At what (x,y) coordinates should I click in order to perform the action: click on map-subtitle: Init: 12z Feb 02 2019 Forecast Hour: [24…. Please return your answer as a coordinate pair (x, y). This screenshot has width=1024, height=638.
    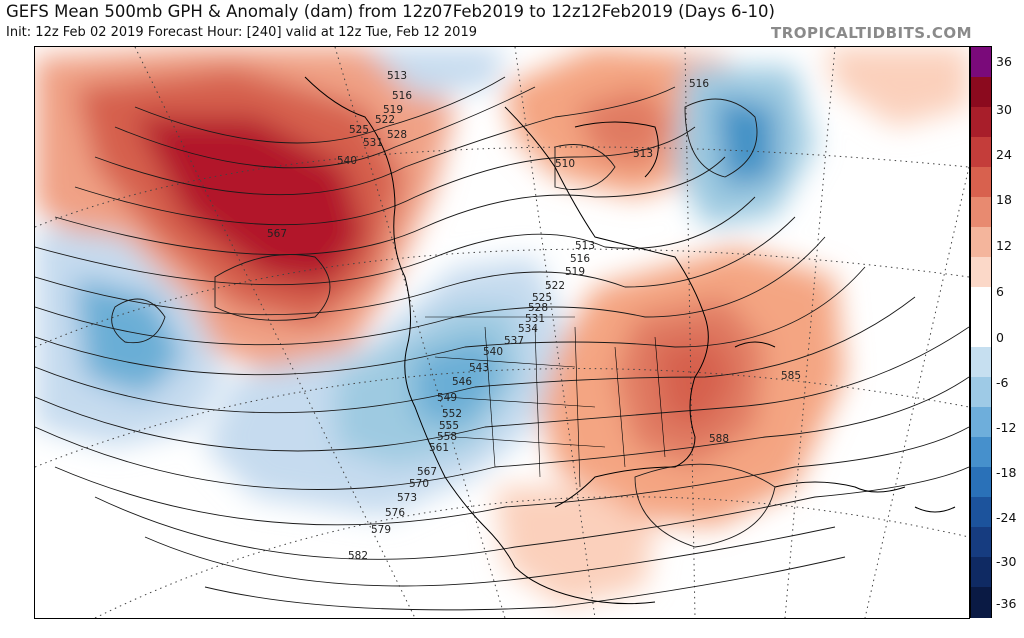
    Looking at the image, I should click on (241, 32).